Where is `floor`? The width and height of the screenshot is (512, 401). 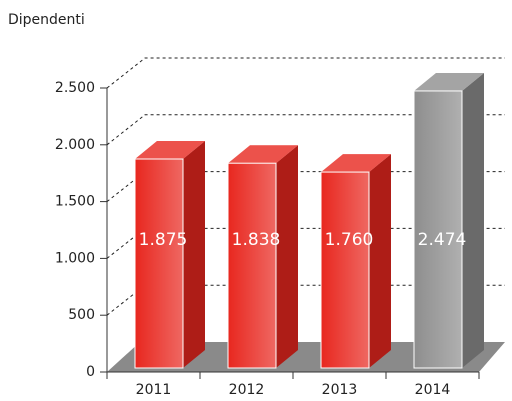
floor is located at coordinates (306, 357).